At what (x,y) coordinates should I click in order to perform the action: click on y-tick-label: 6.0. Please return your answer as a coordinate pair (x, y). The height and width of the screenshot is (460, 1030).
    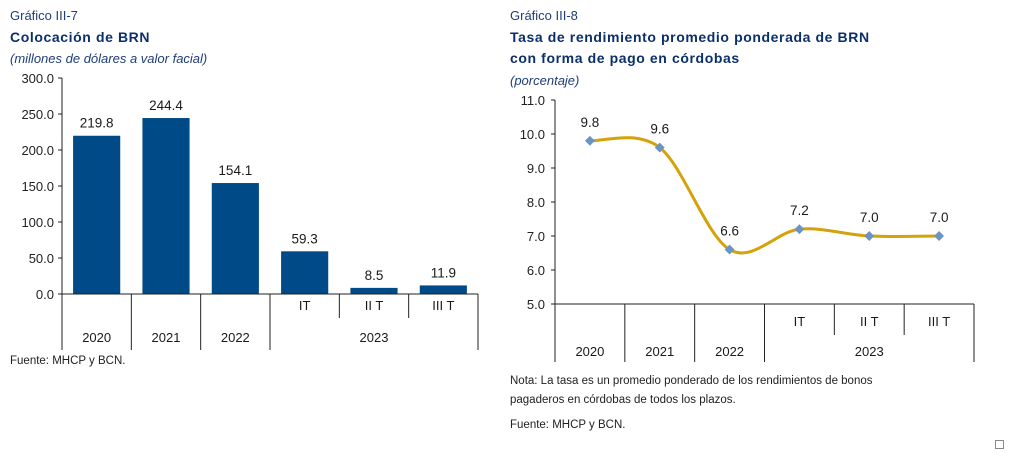
    Looking at the image, I should click on (536, 270).